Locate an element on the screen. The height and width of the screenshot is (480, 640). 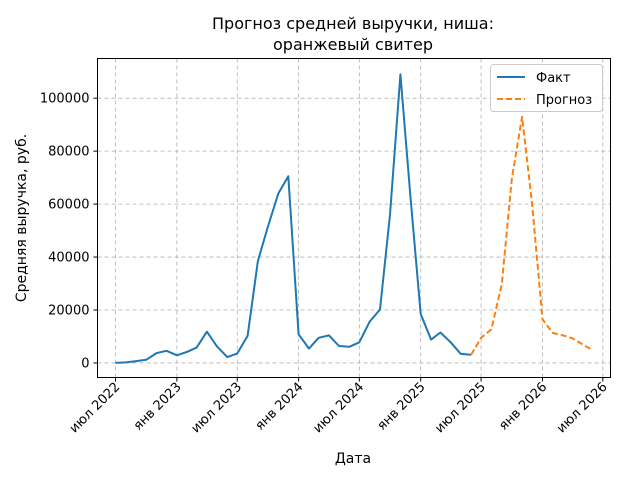
y-axis-label: Средняя выручка, руб. is located at coordinates (22, 218).